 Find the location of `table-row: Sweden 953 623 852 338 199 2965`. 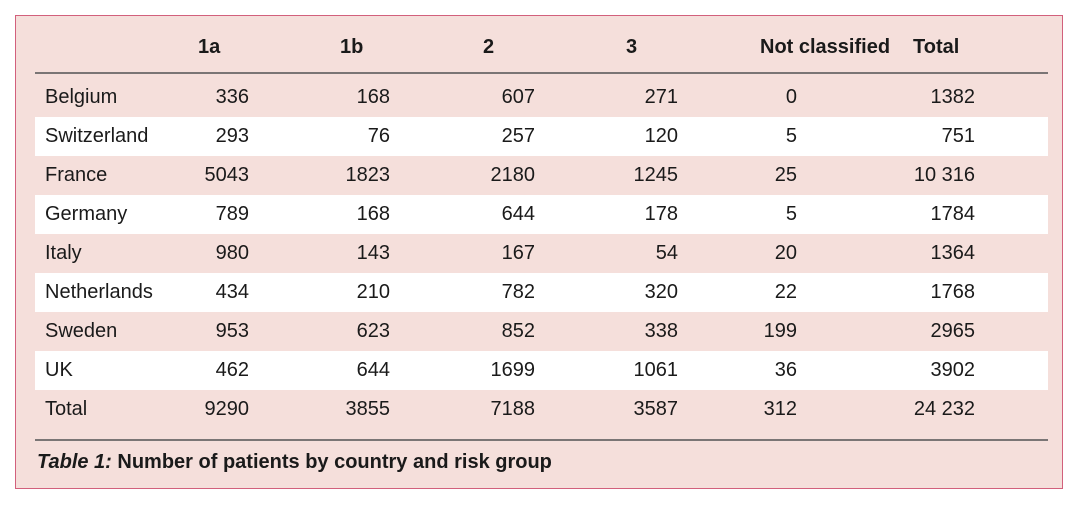

table-row: Sweden 953 623 852 338 199 2965 is located at coordinates (541, 331).